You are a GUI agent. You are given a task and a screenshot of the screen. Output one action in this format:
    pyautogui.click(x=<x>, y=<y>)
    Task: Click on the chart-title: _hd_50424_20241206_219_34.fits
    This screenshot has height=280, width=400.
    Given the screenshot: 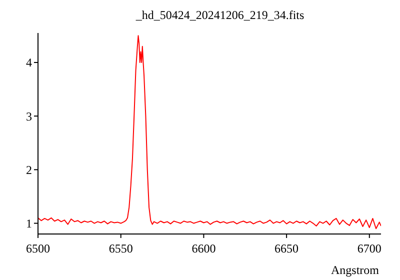 What is the action you would take?
    pyautogui.click(x=220, y=15)
    